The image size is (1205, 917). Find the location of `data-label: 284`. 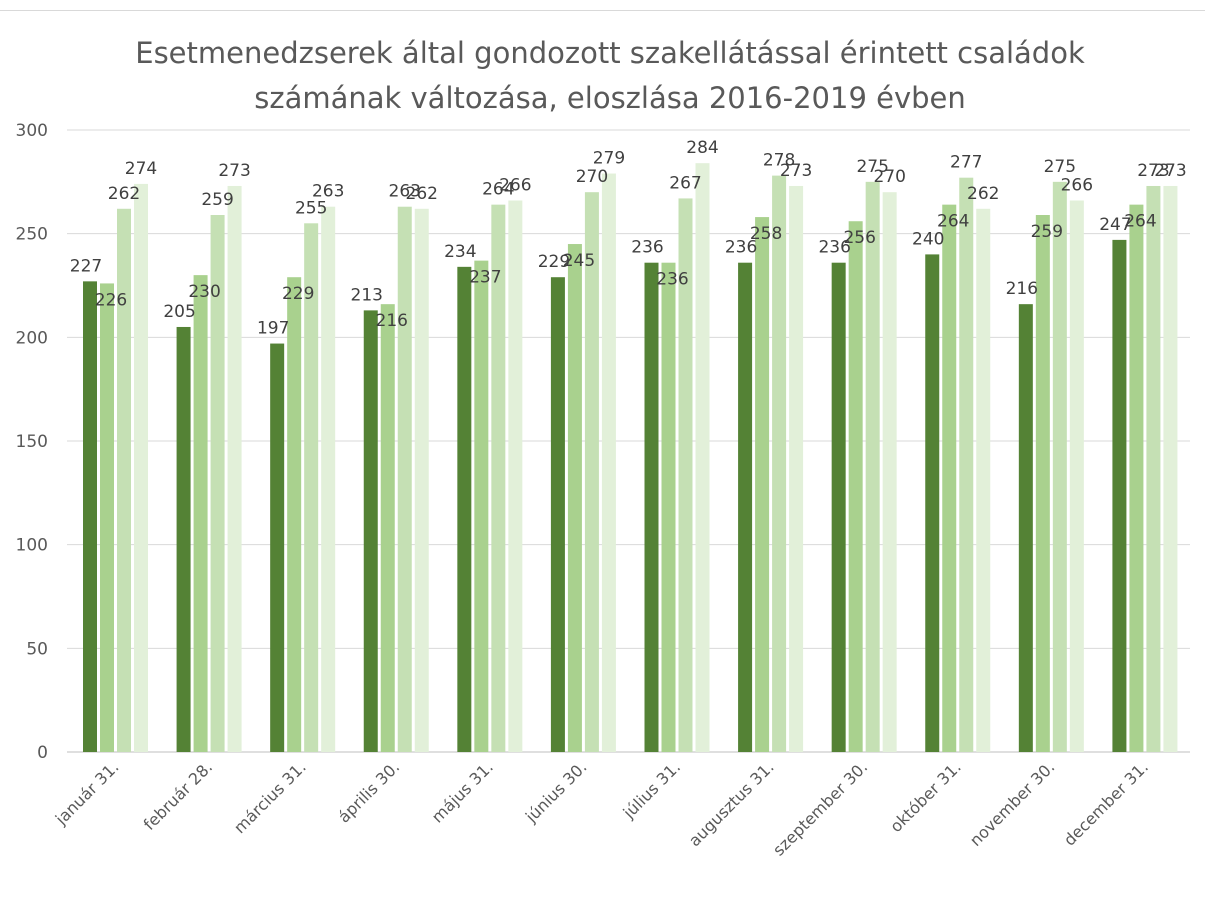

data-label: 284 is located at coordinates (702, 148).